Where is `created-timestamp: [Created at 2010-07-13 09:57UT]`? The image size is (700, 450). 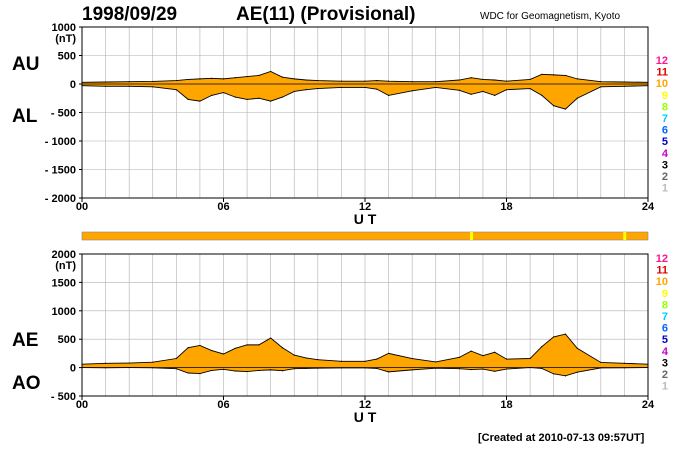 created-timestamp: [Created at 2010-07-13 09:57UT] is located at coordinates (561, 438).